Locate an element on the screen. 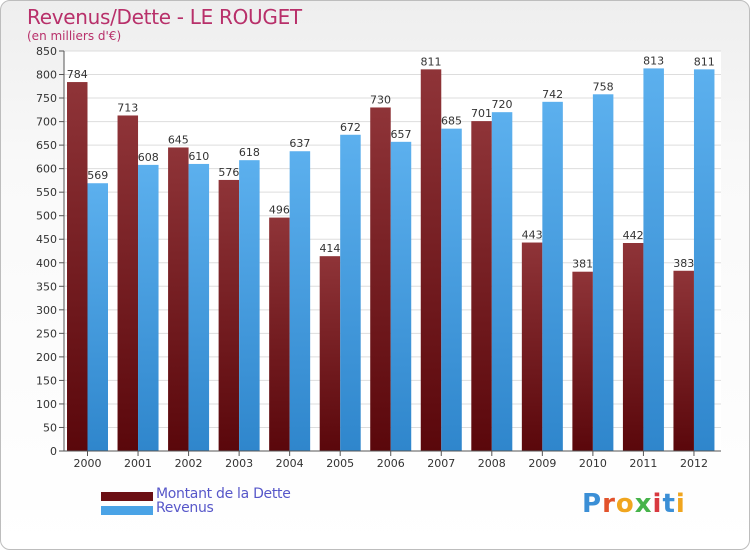 This screenshot has width=750, height=550. data-label-revenus: 637 is located at coordinates (299, 143).